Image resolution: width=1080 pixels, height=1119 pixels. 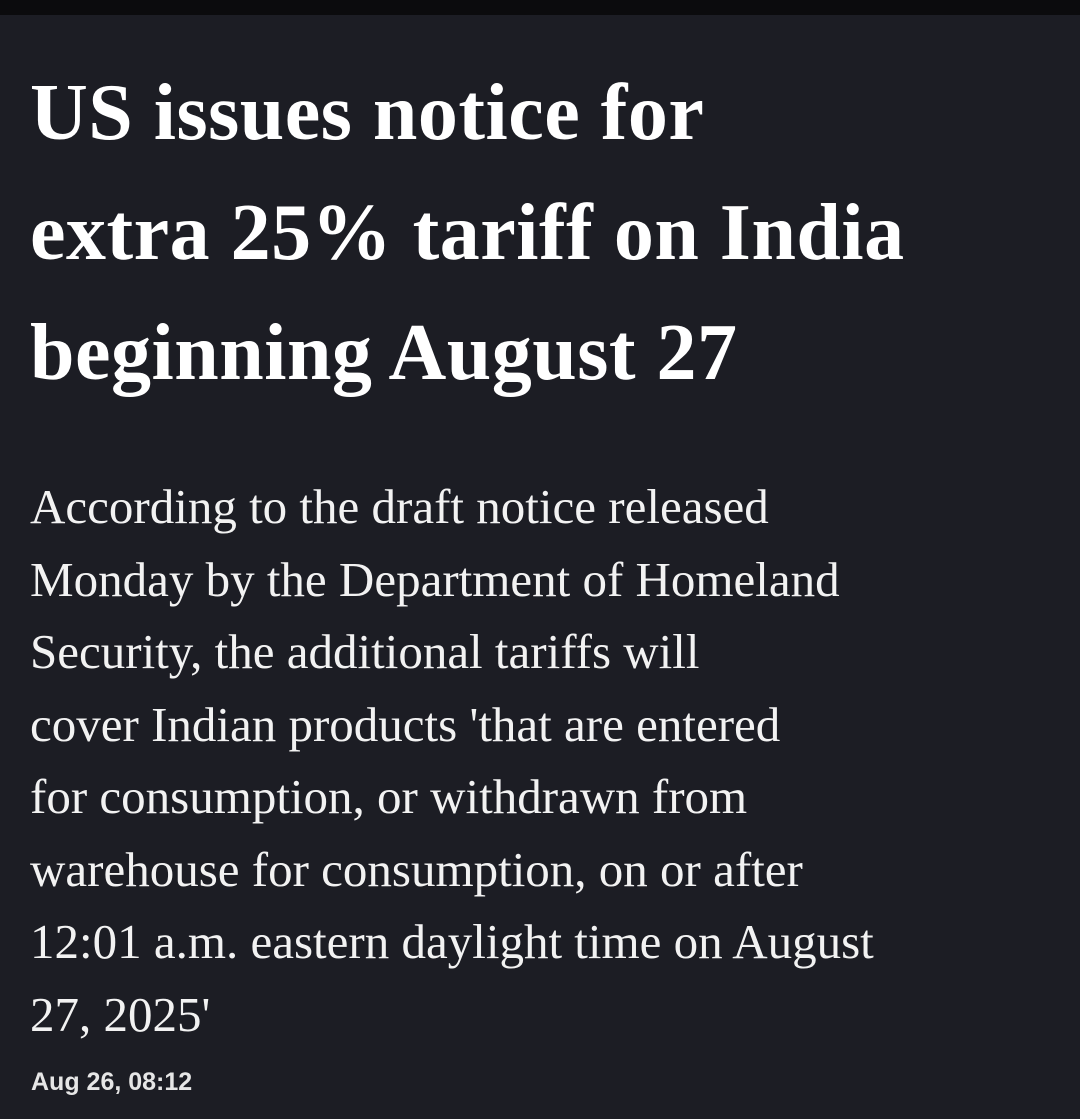 What do you see at coordinates (389, 796) in the screenshot?
I see `body-line: for consumption, or withdrawn from` at bounding box center [389, 796].